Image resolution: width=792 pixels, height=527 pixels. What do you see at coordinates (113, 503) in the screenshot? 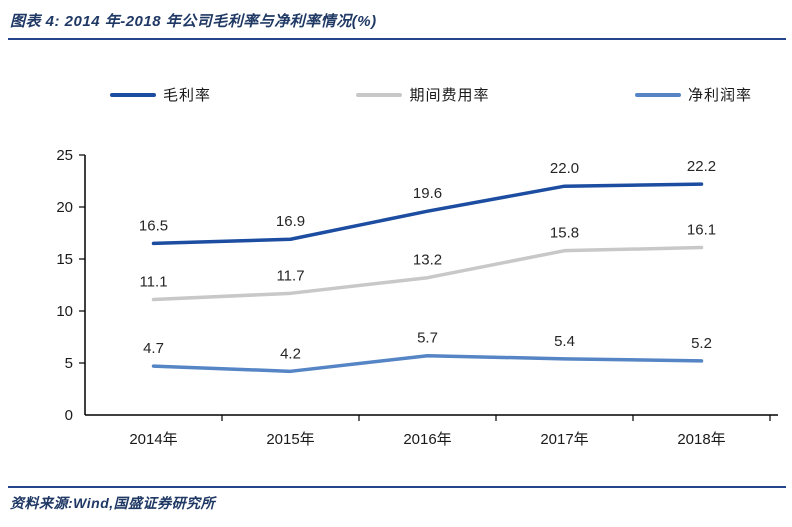
I see `source-text: 资料来源:Wind,国盛证券研究所` at bounding box center [113, 503].